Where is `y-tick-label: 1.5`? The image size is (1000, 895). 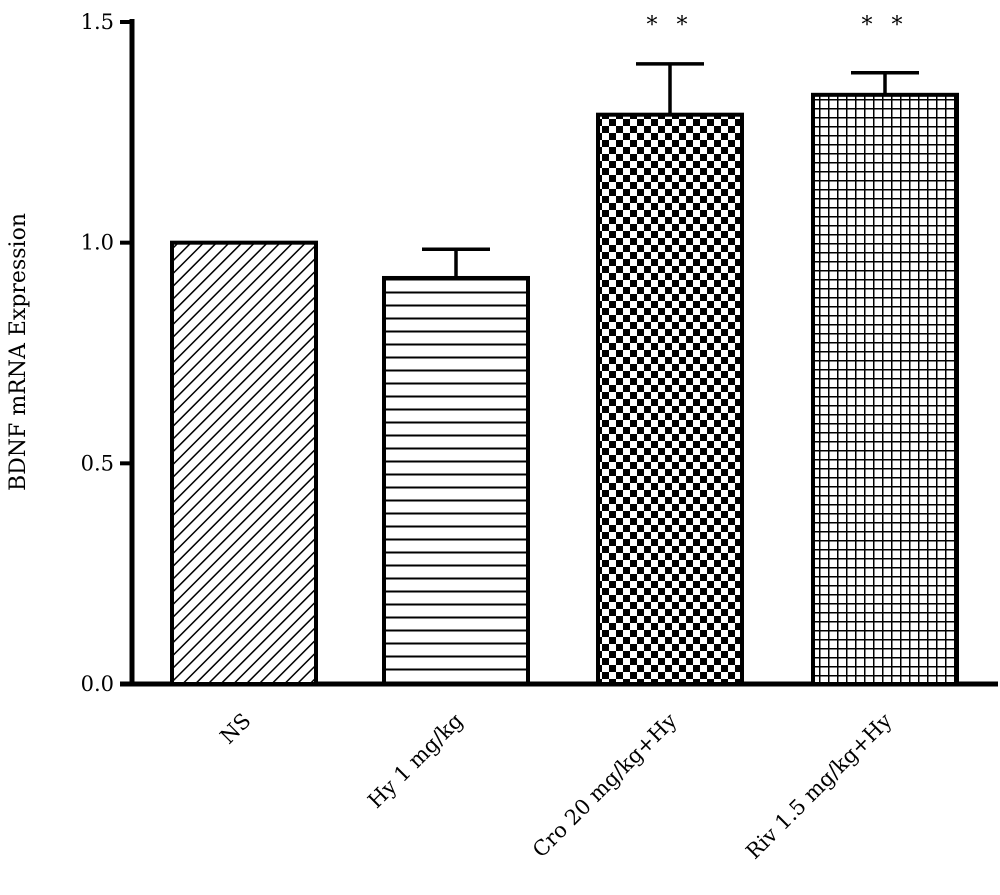 y-tick-label: 1.5 is located at coordinates (97, 22).